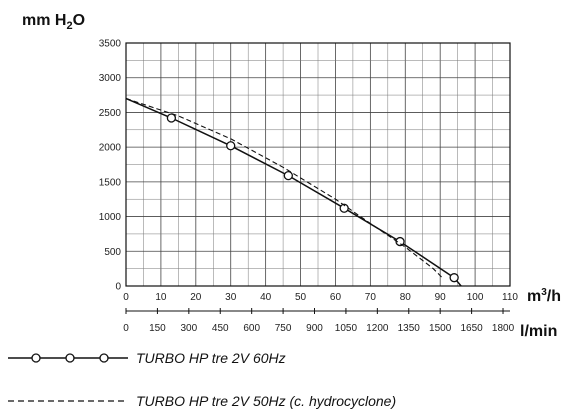  I want to click on y-tick-label: 3500, so click(110, 44).